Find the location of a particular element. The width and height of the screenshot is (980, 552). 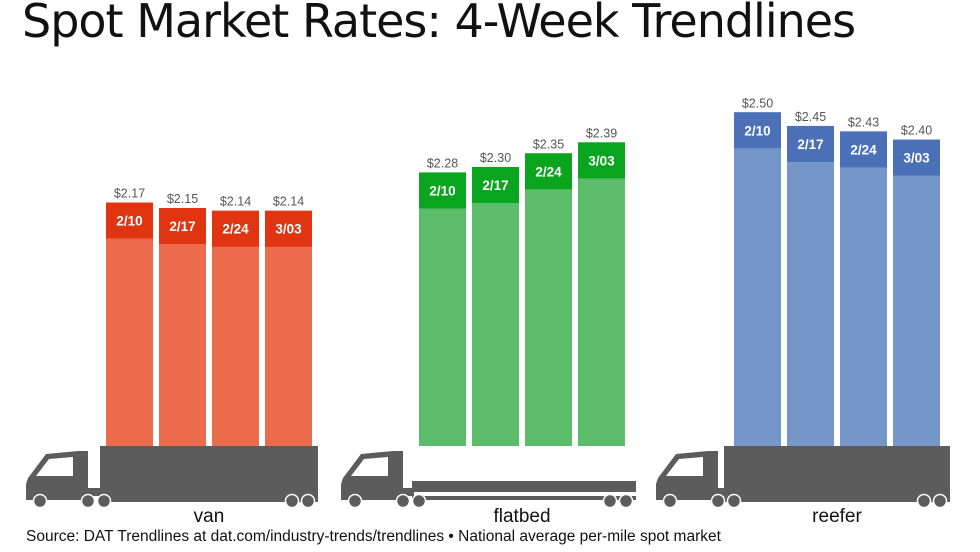

bar-value-label: $2.39 is located at coordinates (601, 133).